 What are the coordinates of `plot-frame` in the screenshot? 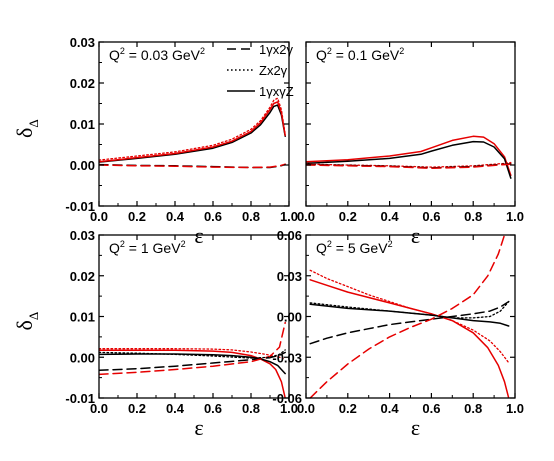 It's located at (410, 124).